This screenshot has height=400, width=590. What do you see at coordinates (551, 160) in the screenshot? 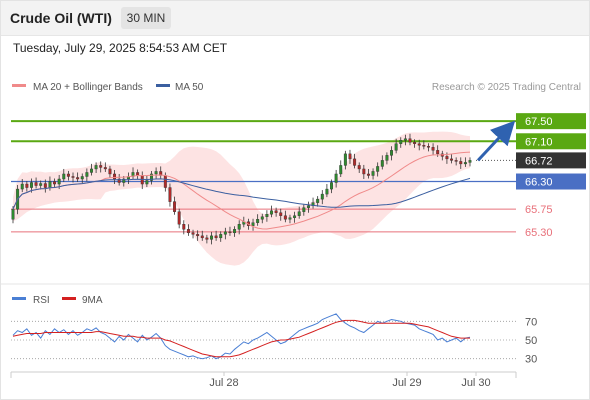
I see `last_price-price-tag` at bounding box center [551, 160].